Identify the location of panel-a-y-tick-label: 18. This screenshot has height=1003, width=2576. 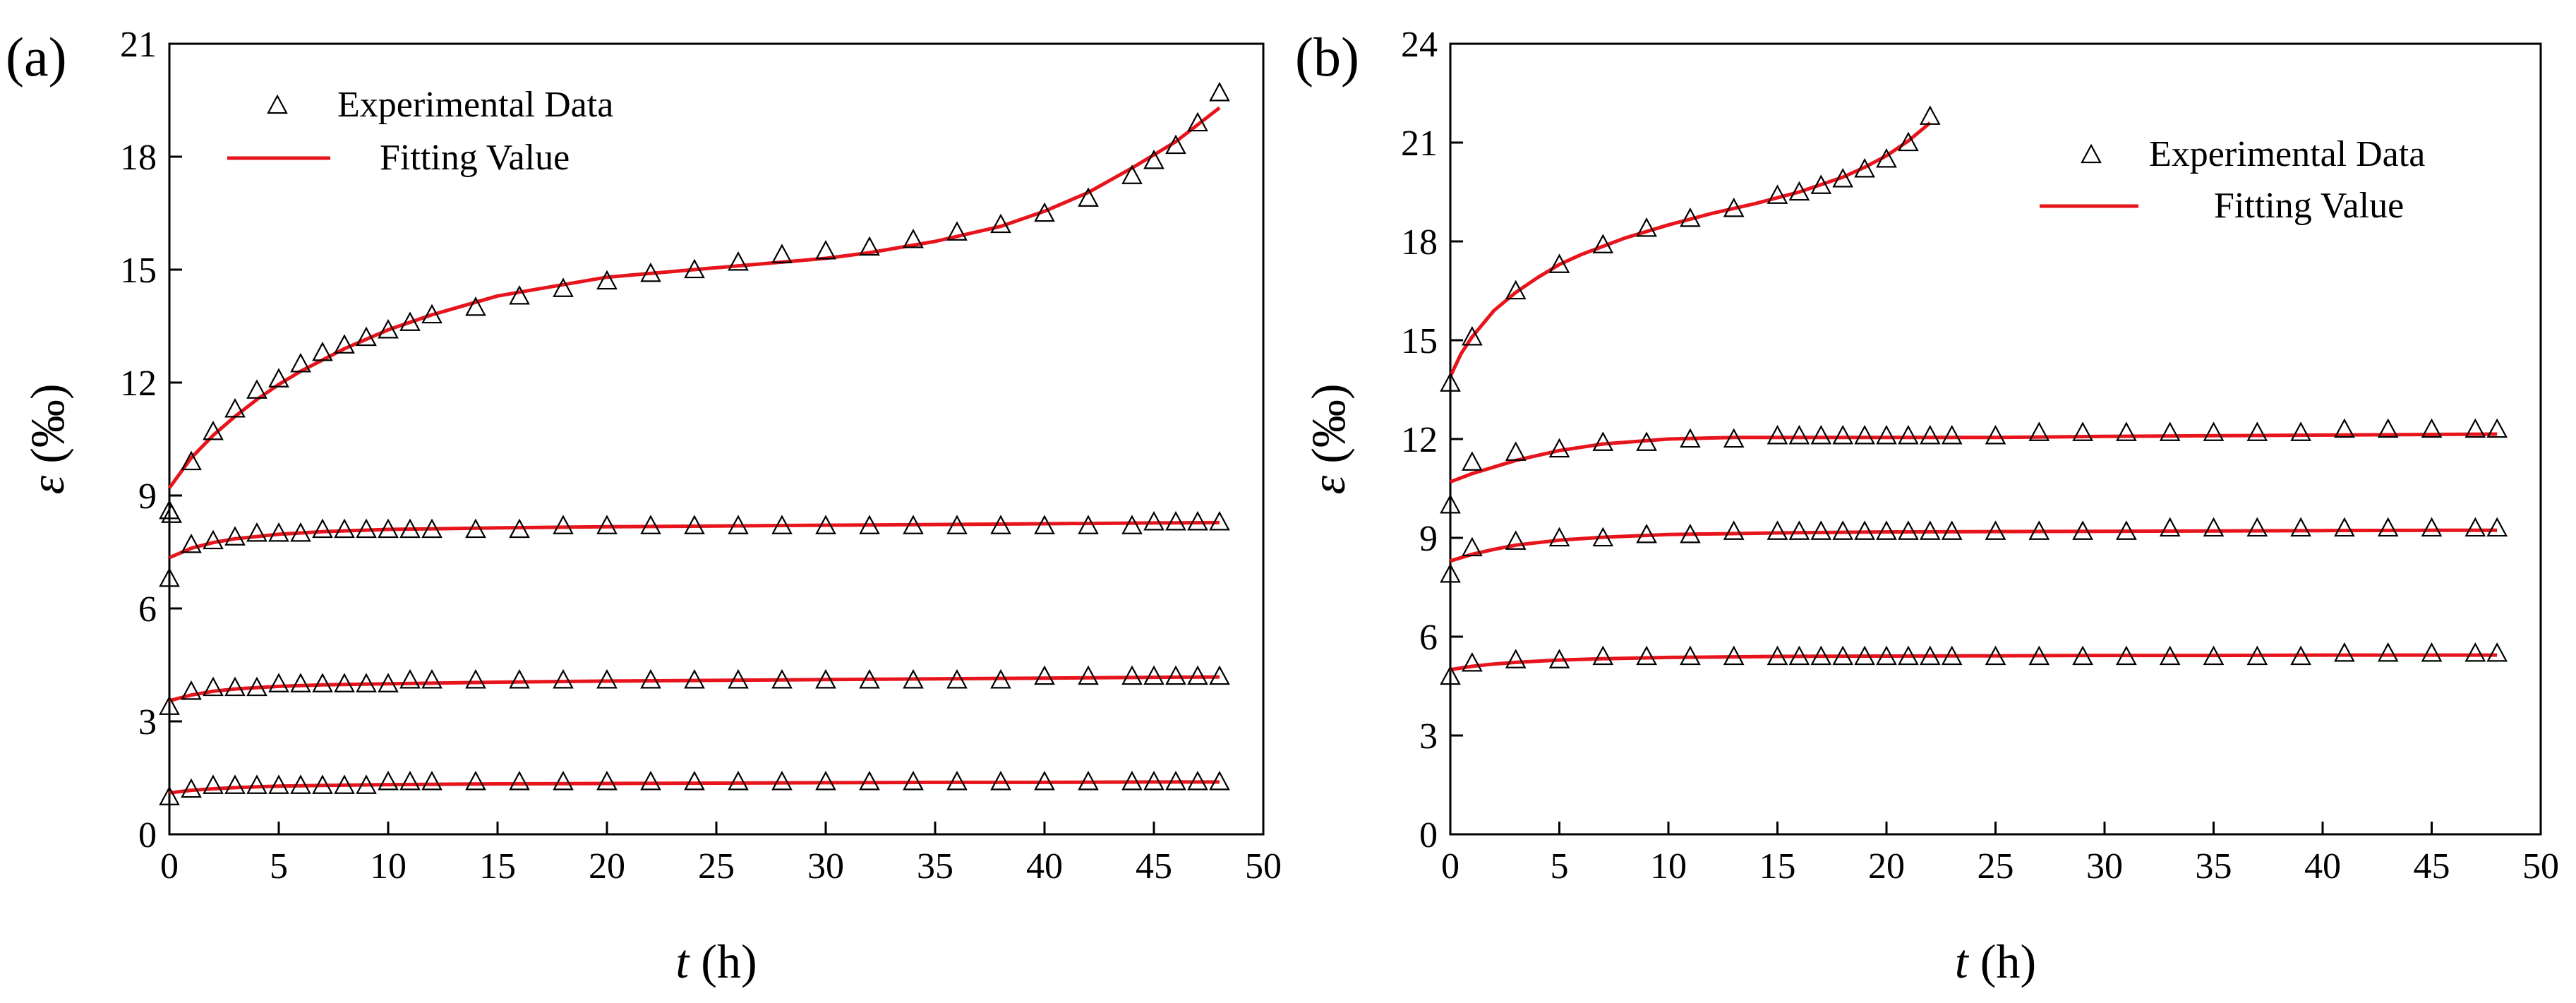
(138, 158).